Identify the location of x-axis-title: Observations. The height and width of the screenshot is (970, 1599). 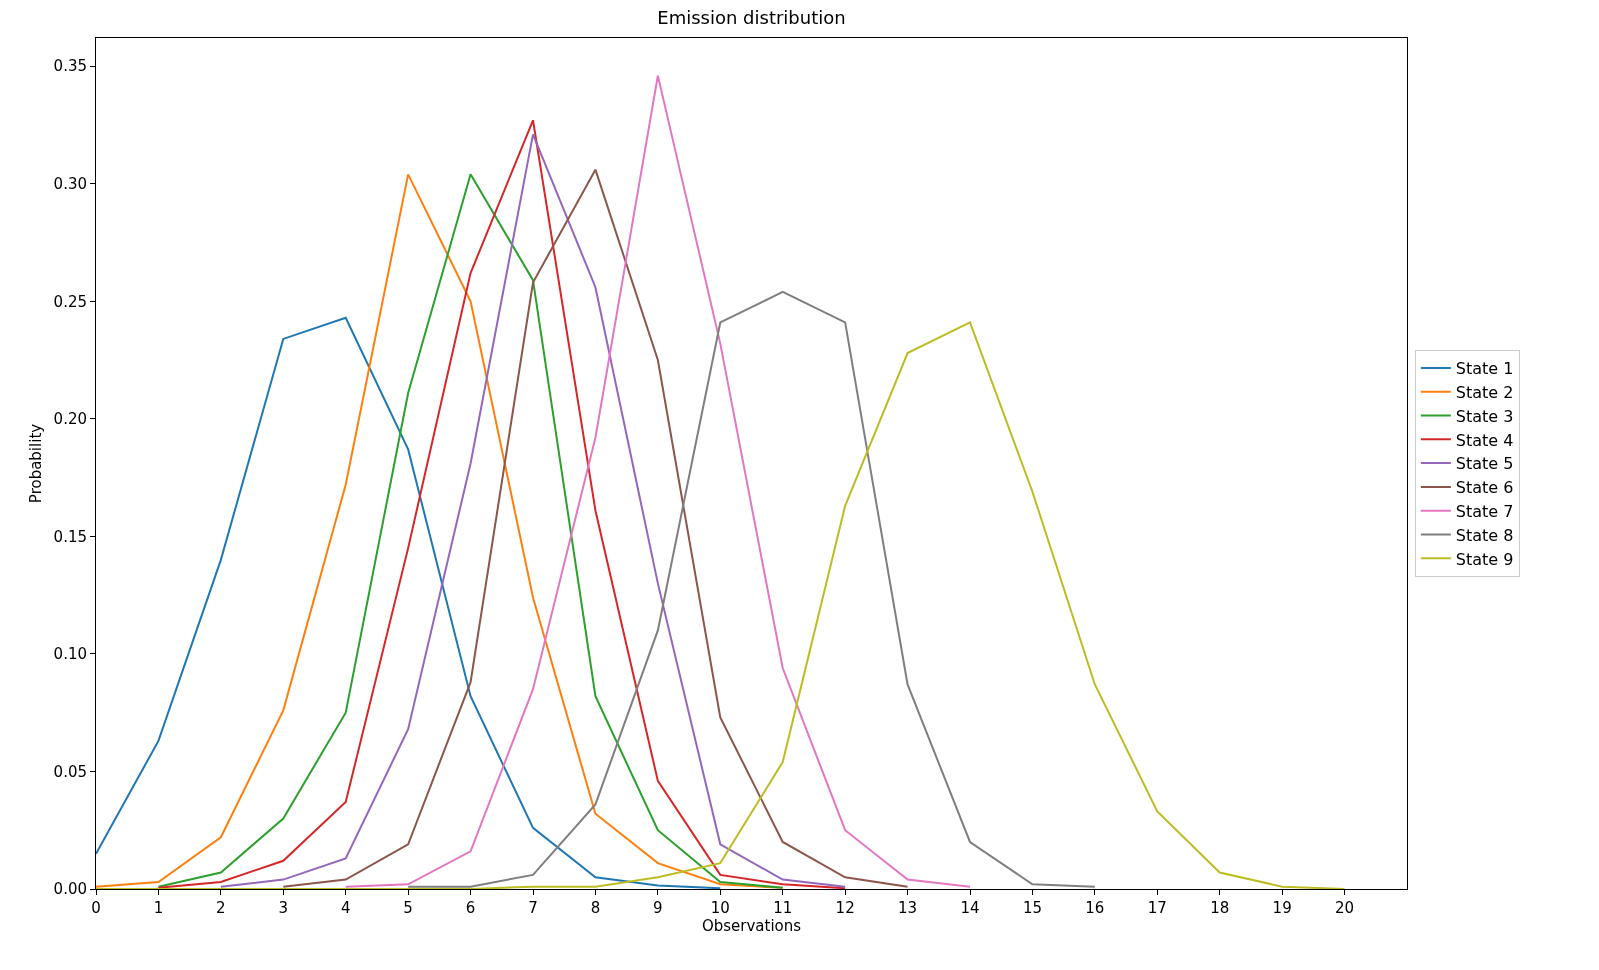
(751, 926).